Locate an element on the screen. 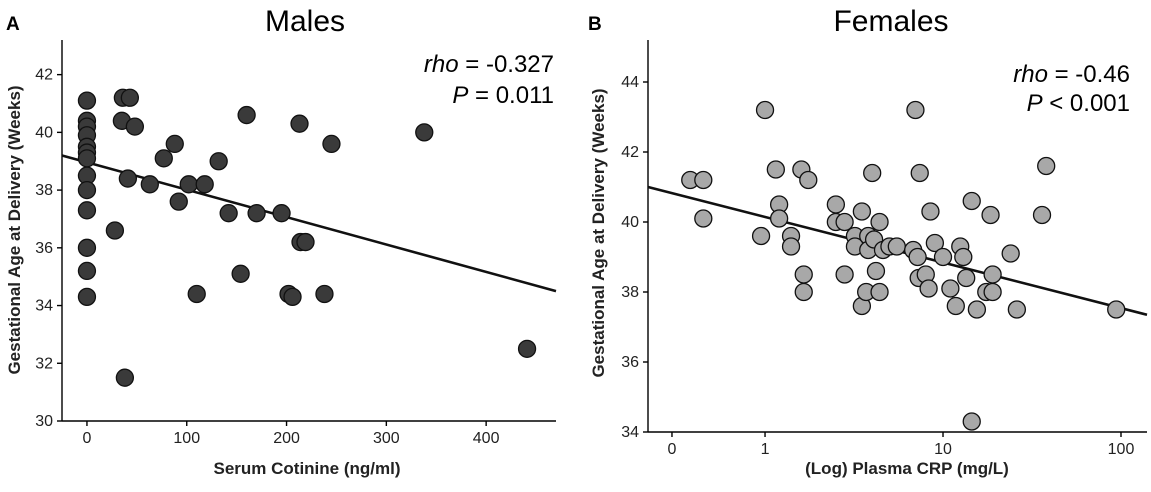 This screenshot has height=492, width=1151. x-axis-label-males: Serum Cotinine (ng/ml) is located at coordinates (307, 468).